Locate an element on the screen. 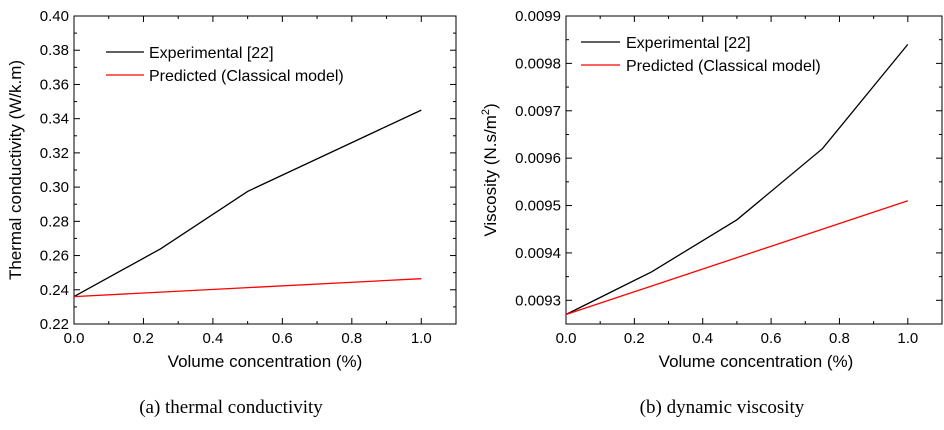  caption-a: (a) thermal conductivity is located at coordinates (231, 407).